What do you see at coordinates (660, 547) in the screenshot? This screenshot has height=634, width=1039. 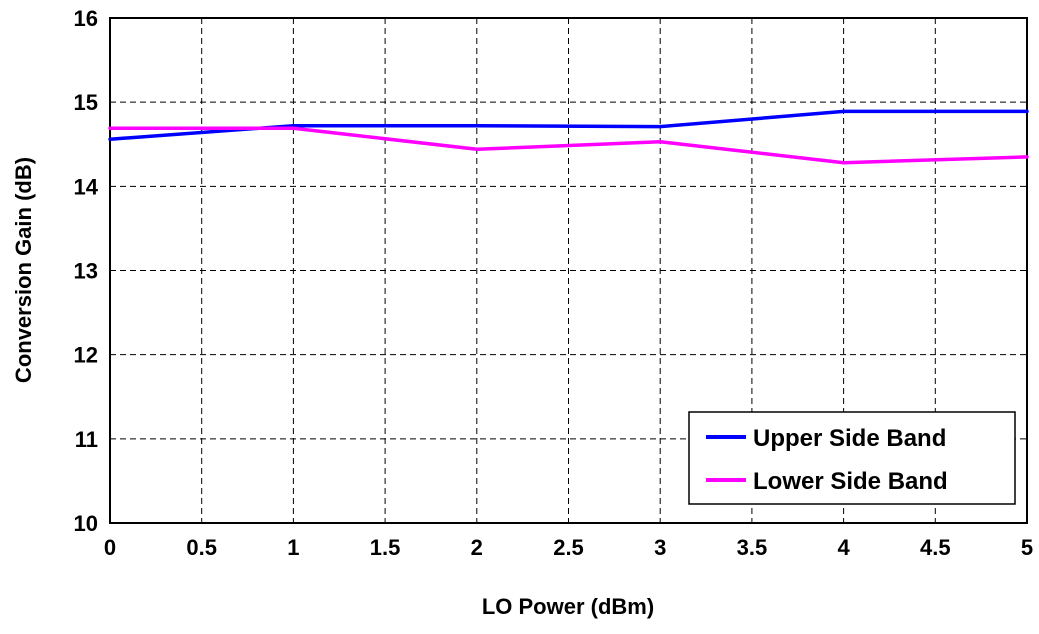 I see `x-tick-label: 3` at bounding box center [660, 547].